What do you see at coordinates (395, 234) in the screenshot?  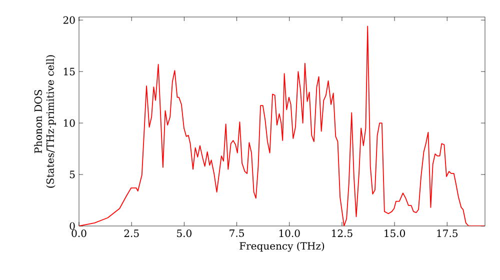 I see `x-tick-label: 15.0` at bounding box center [395, 234].